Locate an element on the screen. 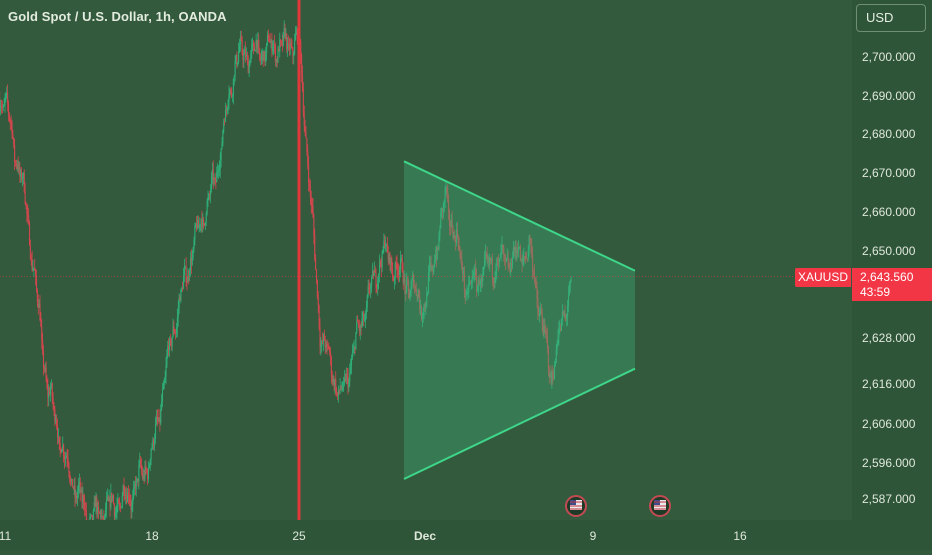 The width and height of the screenshot is (932, 555). currency-button: USD is located at coordinates (891, 18).